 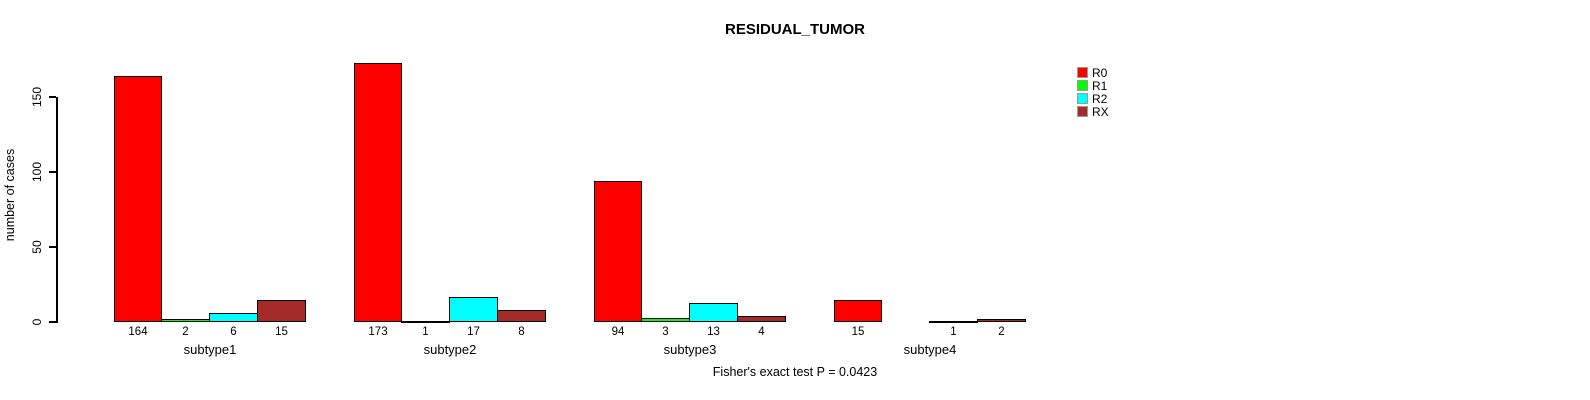 I want to click on y-axis-tick-label: 0, so click(x=37, y=322).